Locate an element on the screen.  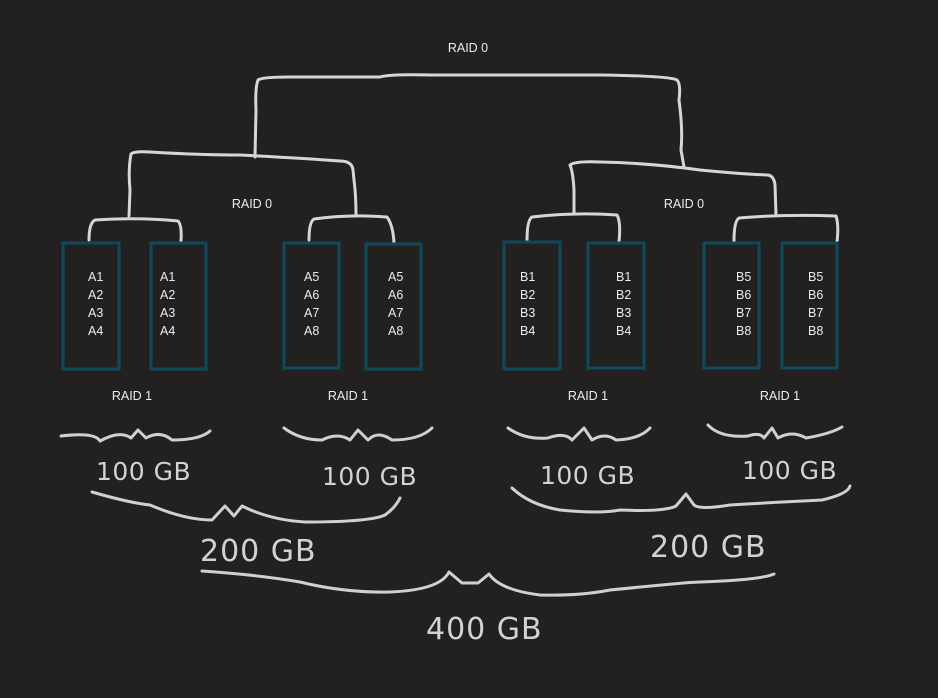
right-raid0-label: RAID 0 is located at coordinates (684, 204).